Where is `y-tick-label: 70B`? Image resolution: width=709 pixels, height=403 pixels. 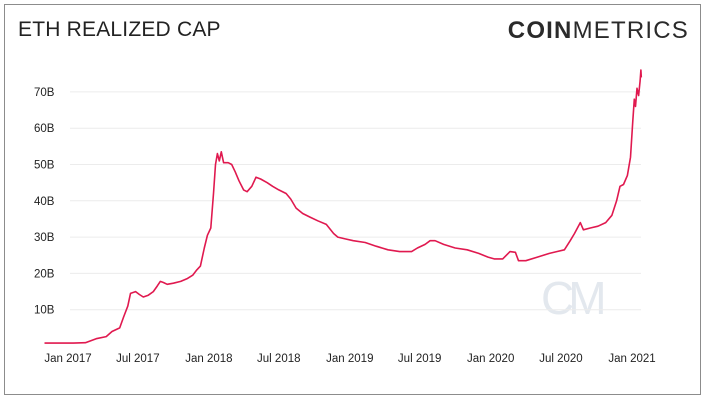
y-tick-label: 70B is located at coordinates (44, 93).